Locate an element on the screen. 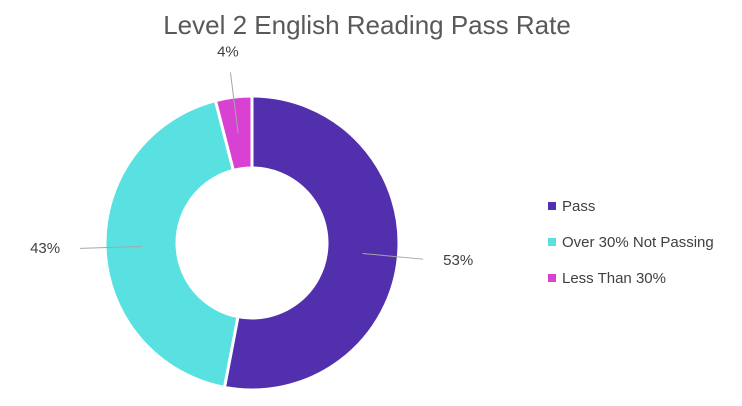 The image size is (742, 406). legend-label: Pass is located at coordinates (578, 206).